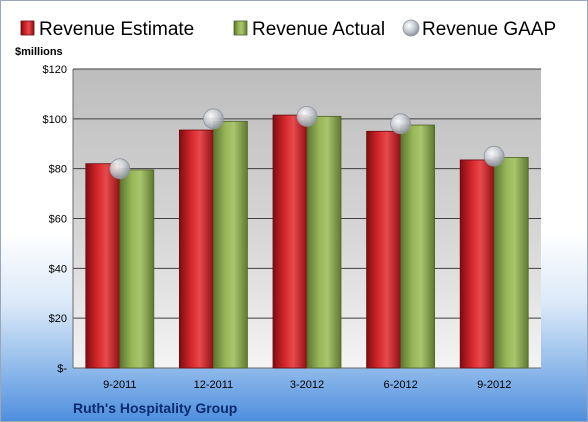 This screenshot has width=588, height=422. What do you see at coordinates (58, 269) in the screenshot?
I see `y-tick-label: $40` at bounding box center [58, 269].